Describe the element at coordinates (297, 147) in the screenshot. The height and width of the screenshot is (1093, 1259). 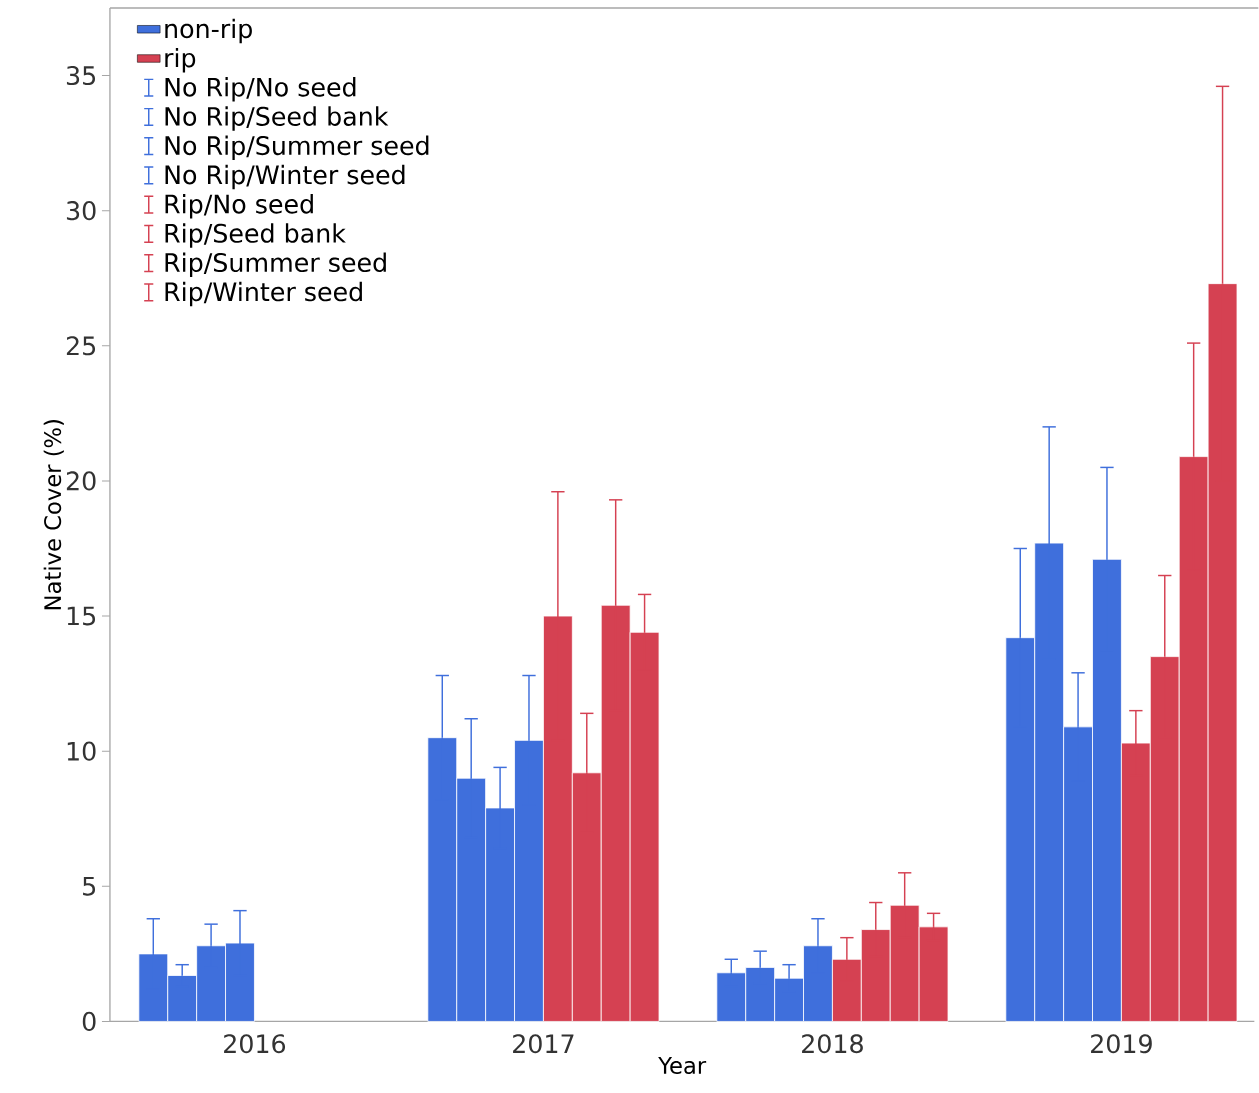
I see `legend-label: No Rip/Summer seed` at that location.